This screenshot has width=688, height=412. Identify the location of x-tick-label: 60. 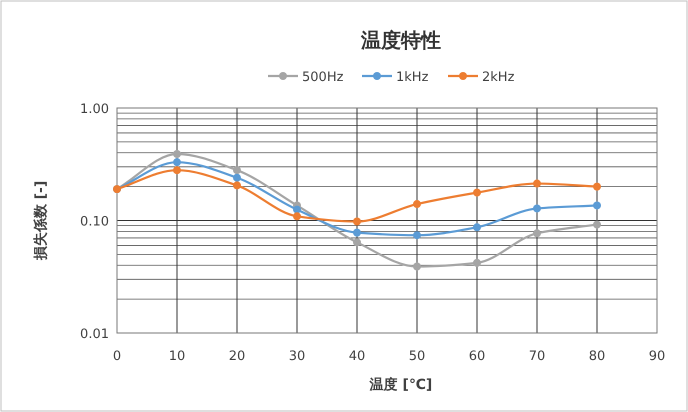
(477, 356).